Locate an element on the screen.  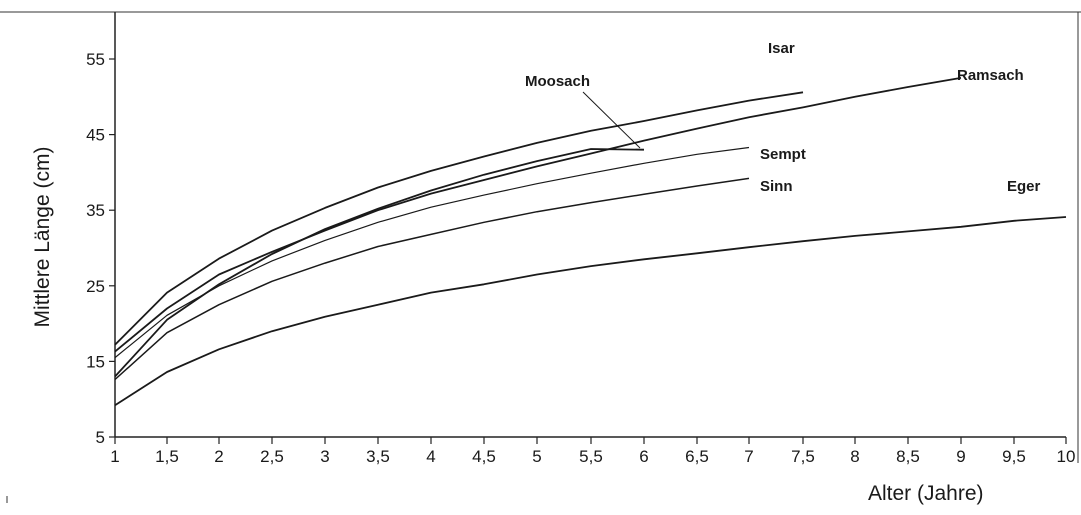
series-label-ramsach: Ramsach is located at coordinates (990, 75).